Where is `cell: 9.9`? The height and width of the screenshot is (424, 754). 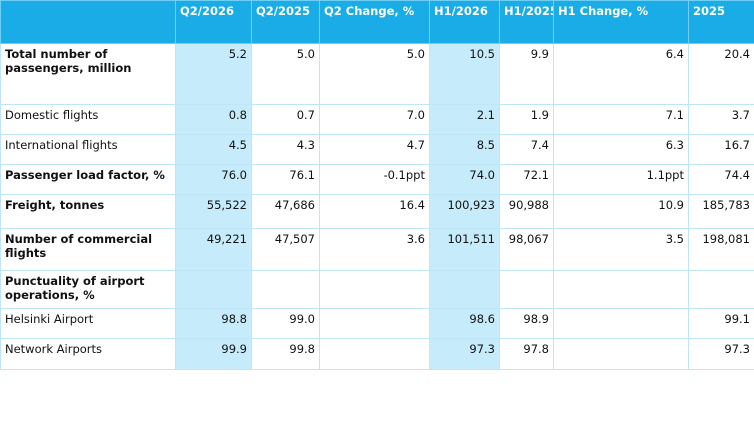 cell: 9.9 is located at coordinates (526, 74).